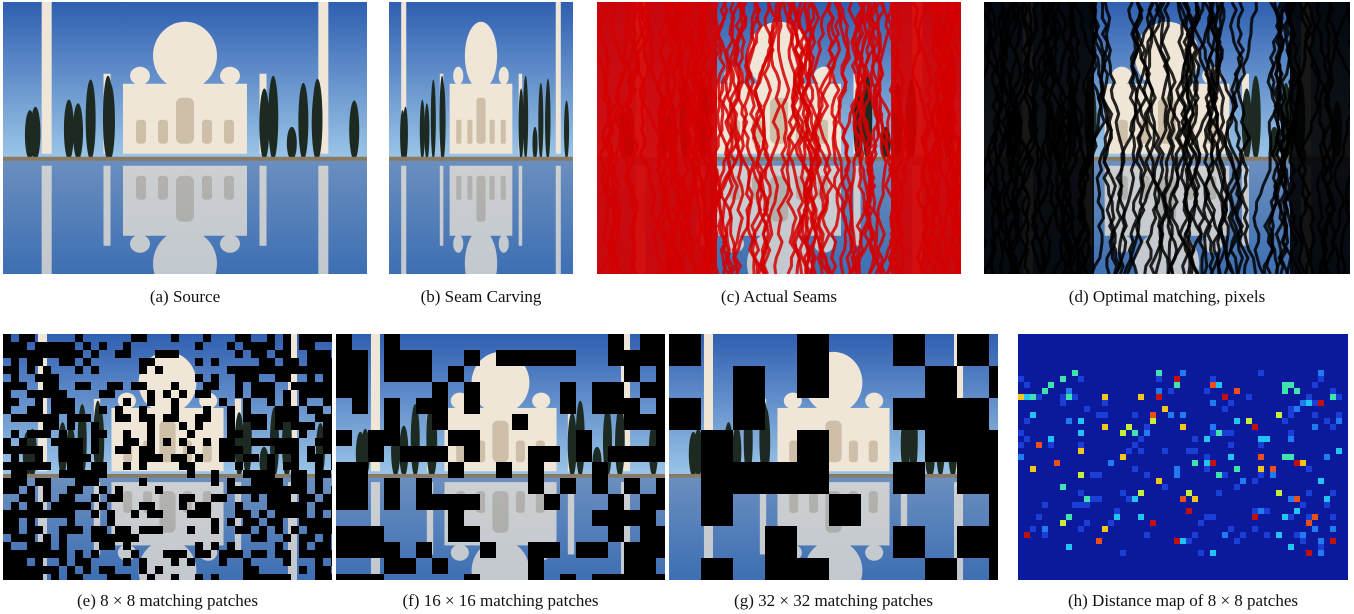  I want to click on seam-carving-image, so click(481, 138).